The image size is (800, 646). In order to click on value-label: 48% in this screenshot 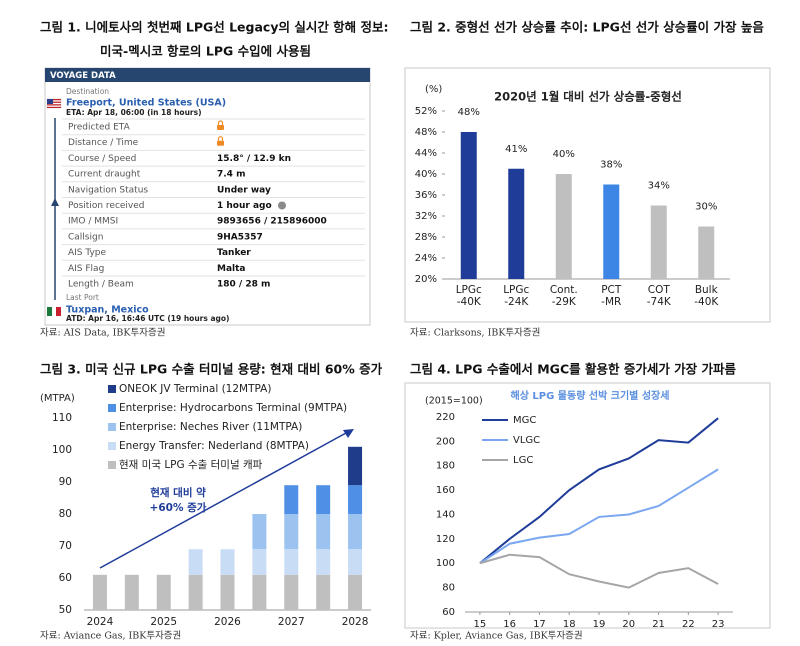, I will do `click(469, 112)`.